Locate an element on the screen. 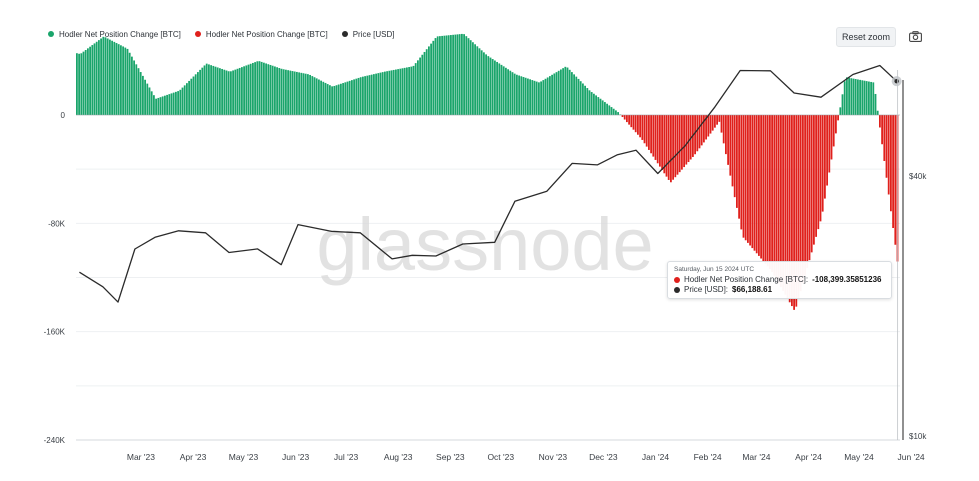 This screenshot has height=481, width=979. reset-zoom-button: Reset zoom is located at coordinates (866, 37).